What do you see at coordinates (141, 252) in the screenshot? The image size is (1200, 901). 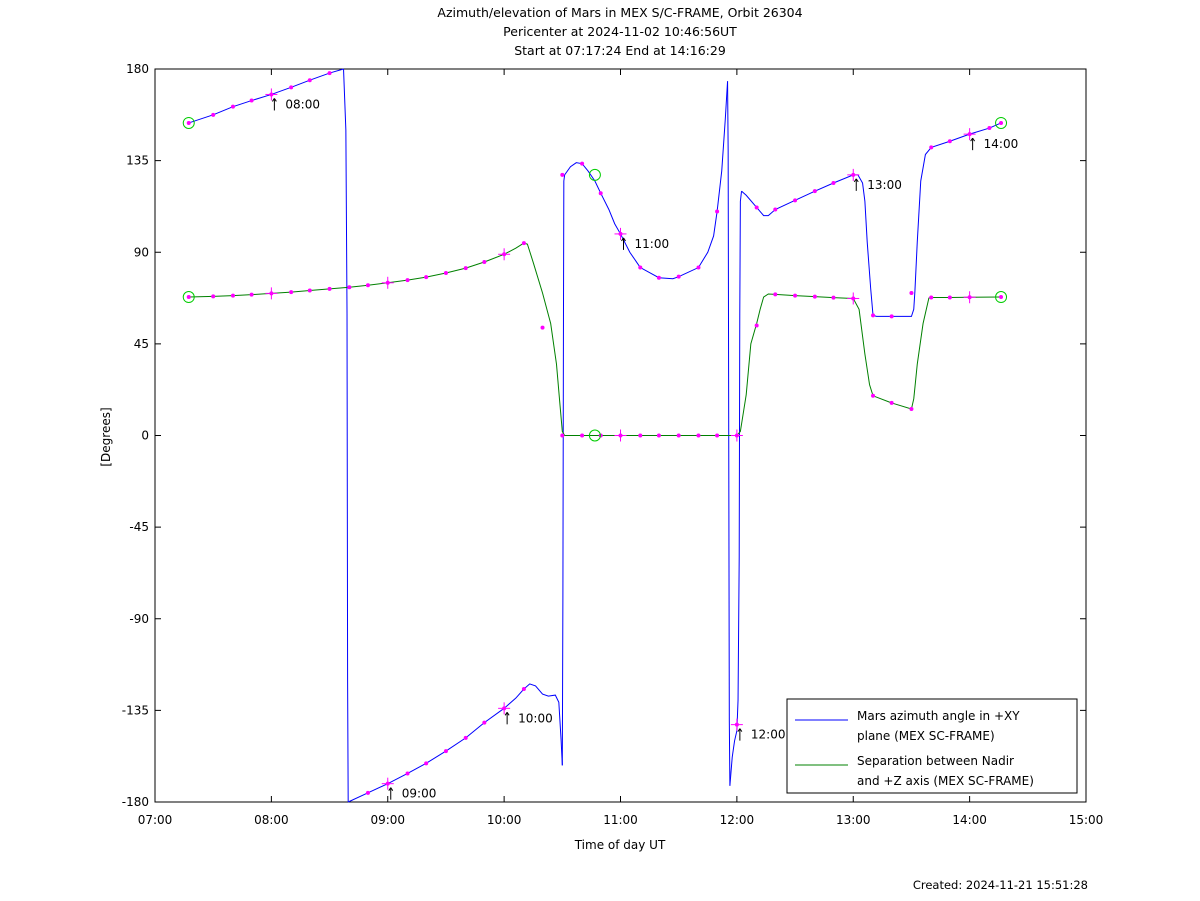 I see `y-tick-label: 90` at bounding box center [141, 252].